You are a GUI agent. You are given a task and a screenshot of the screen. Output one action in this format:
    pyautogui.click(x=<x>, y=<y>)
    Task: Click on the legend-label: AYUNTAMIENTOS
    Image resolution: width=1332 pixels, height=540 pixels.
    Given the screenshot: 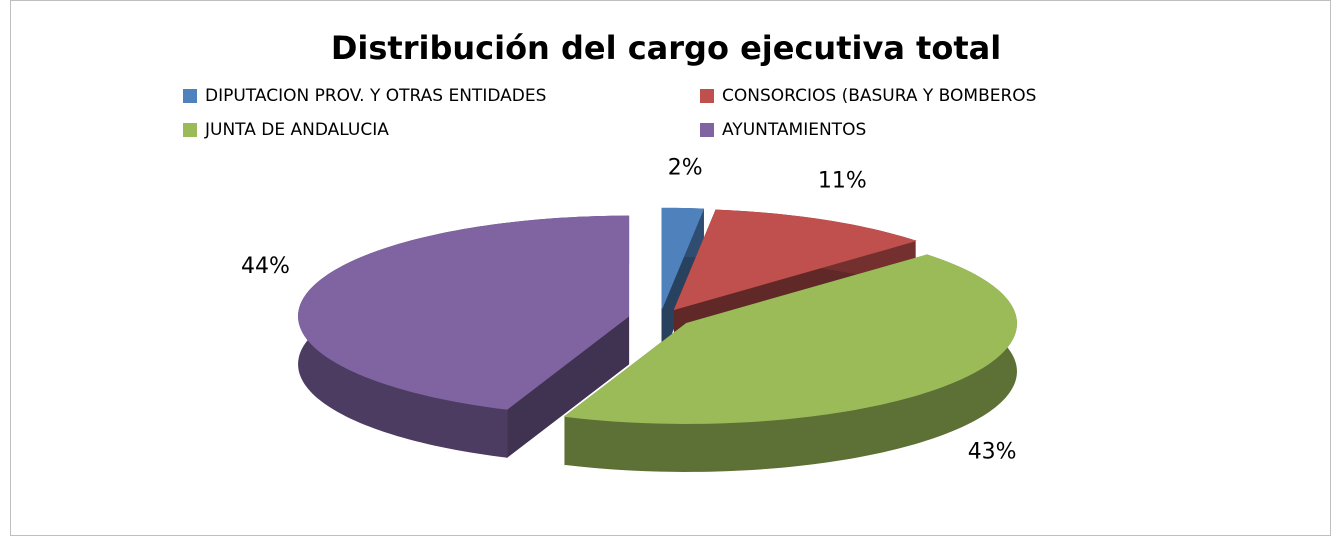 What is the action you would take?
    pyautogui.click(x=794, y=130)
    